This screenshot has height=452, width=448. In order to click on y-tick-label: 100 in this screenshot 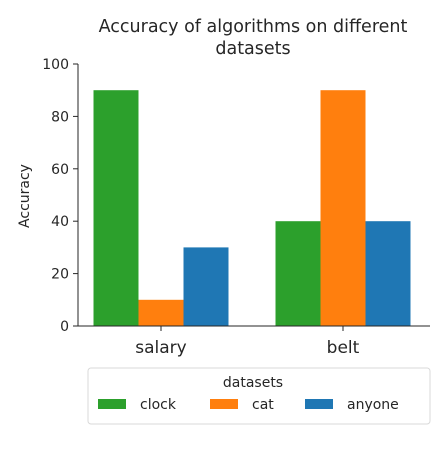, I will do `click(55, 65)`.